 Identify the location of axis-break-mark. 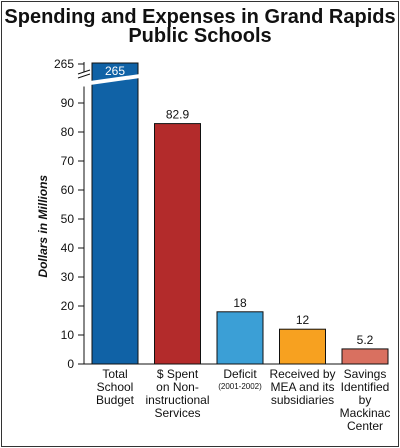
(84, 74).